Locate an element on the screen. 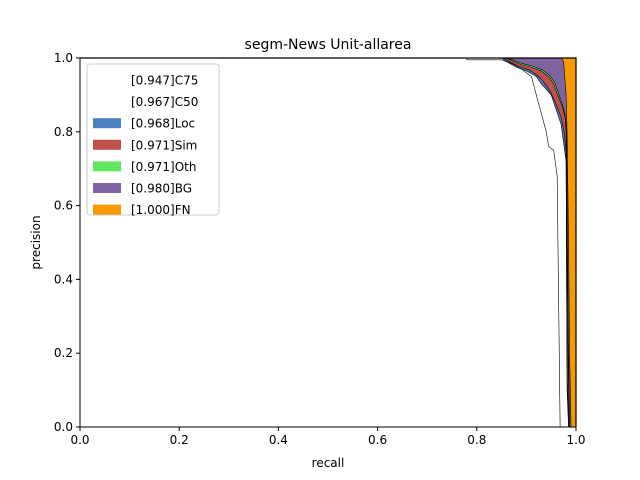  y-tick-label: 0.2 is located at coordinates (63, 353).